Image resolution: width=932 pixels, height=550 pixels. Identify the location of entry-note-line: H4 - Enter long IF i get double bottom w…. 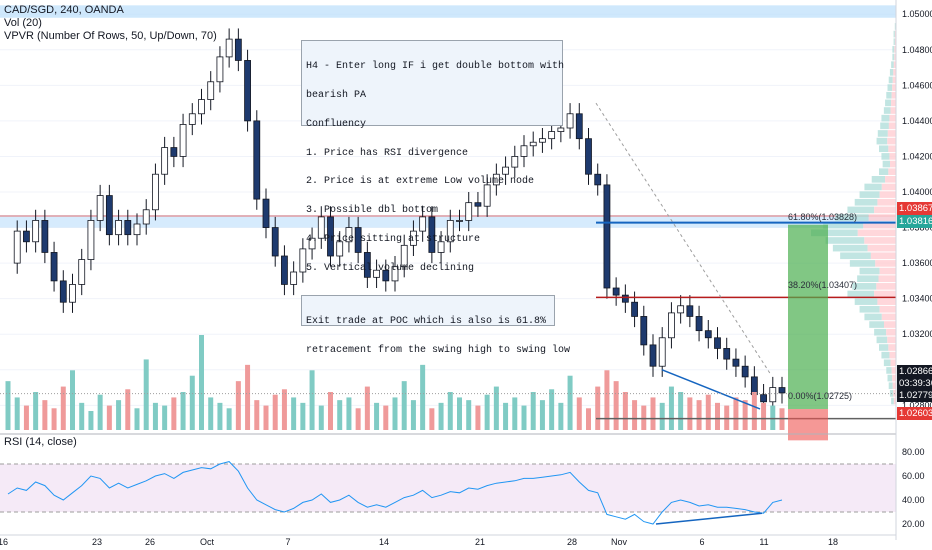
(435, 67).